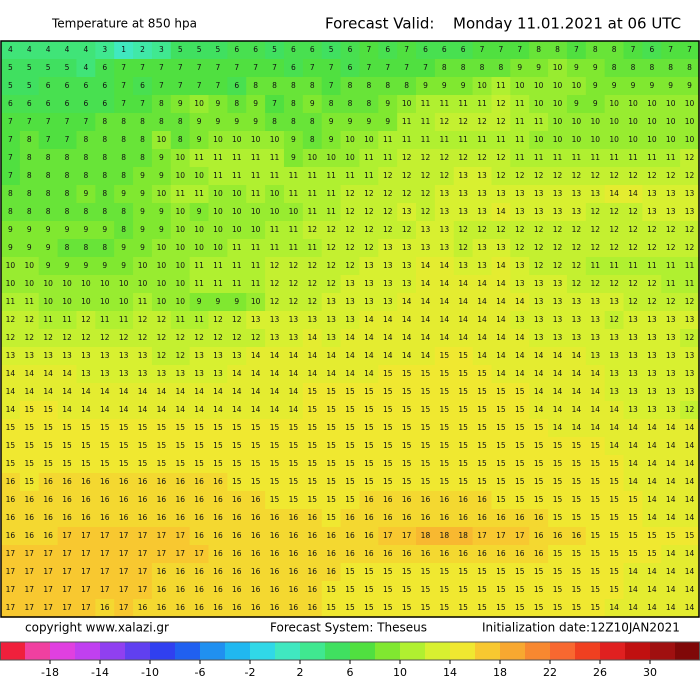  I want to click on colorbar-swatch, so click(438, 651).